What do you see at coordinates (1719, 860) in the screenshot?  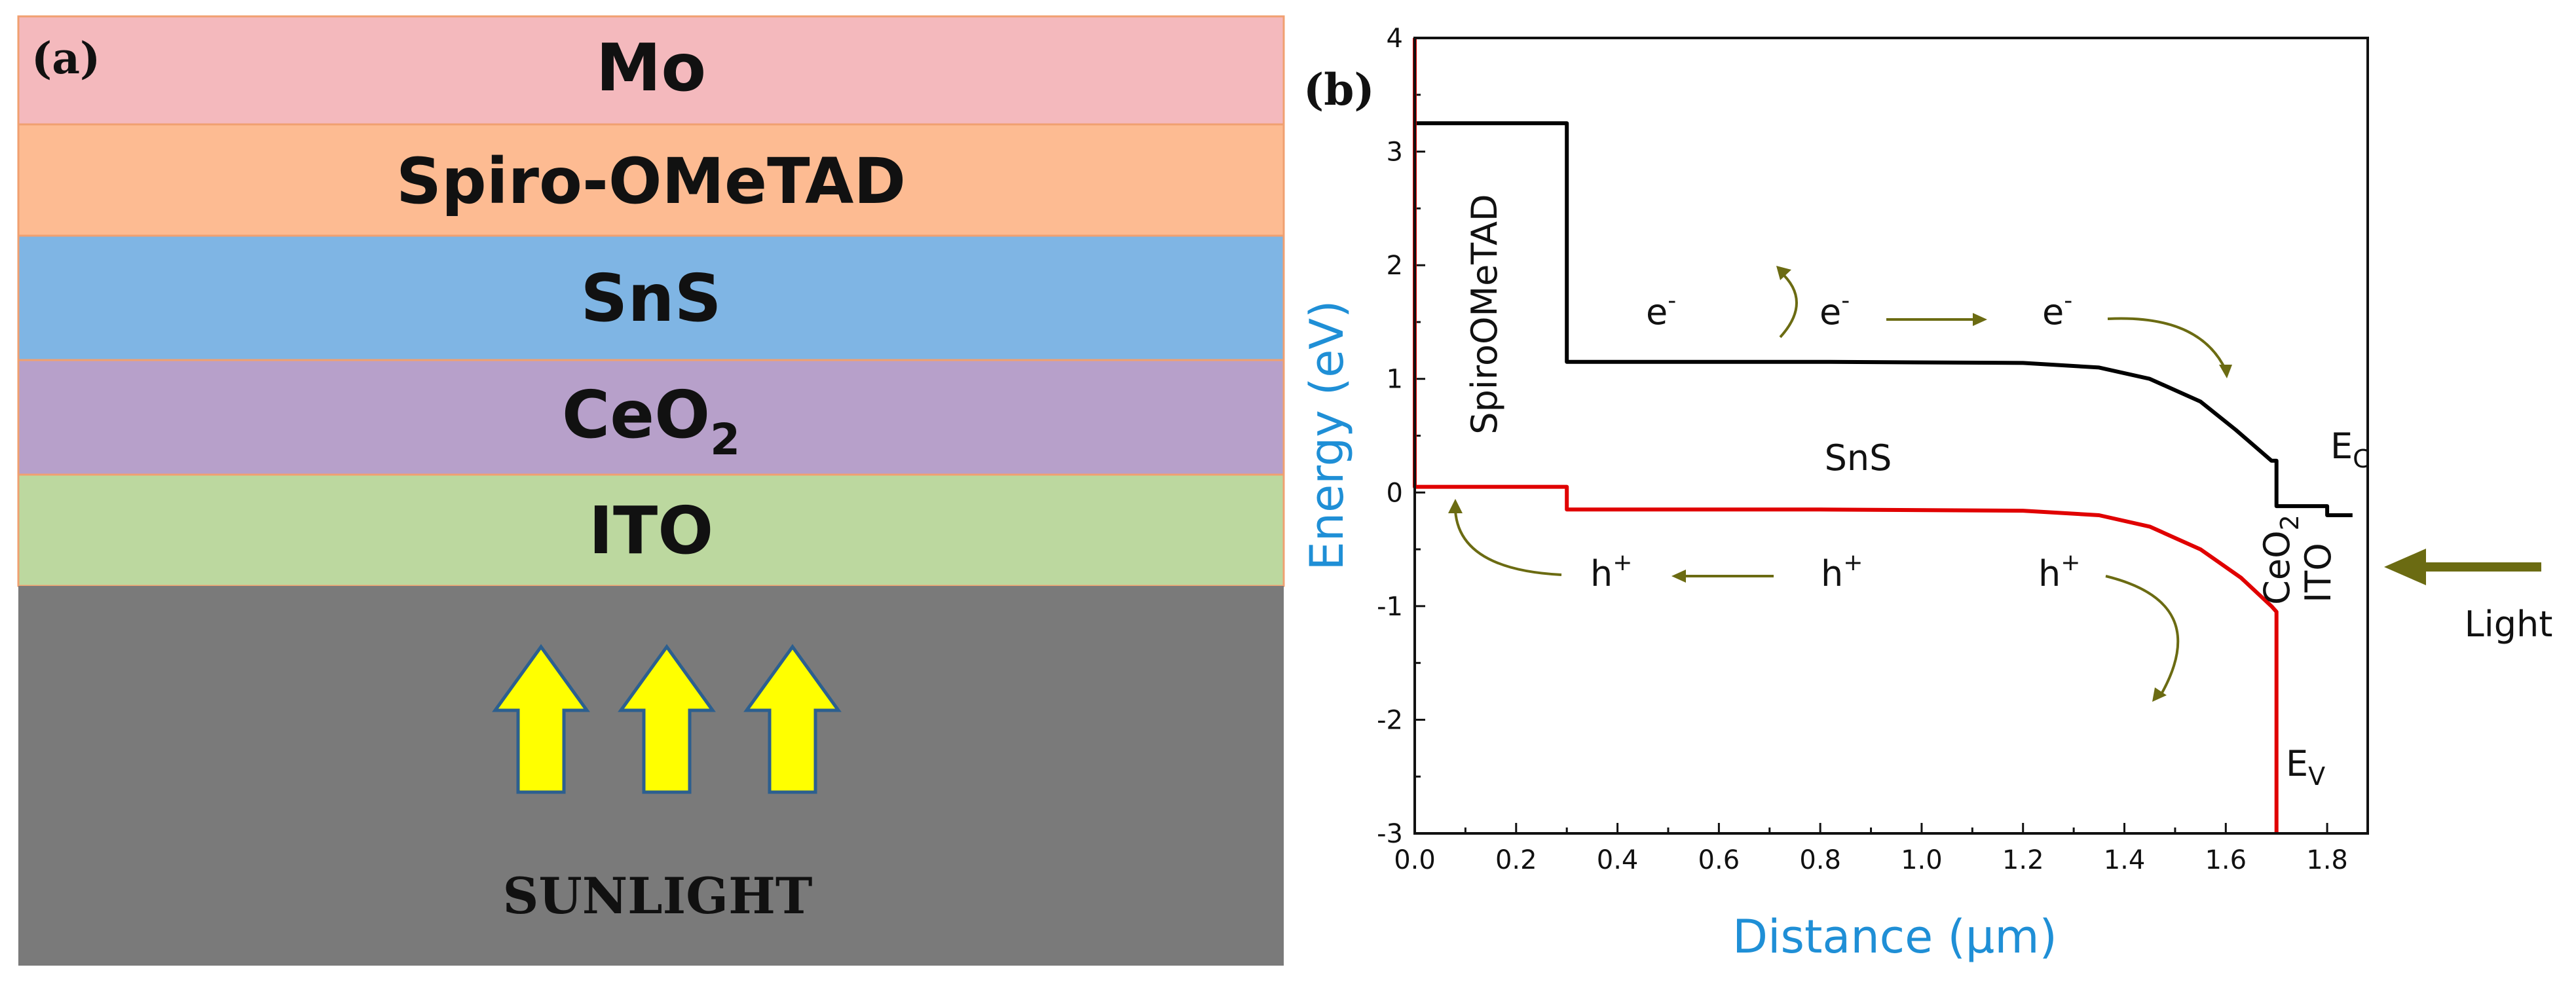 I see `x-tick-label: 0.6` at bounding box center [1719, 860].